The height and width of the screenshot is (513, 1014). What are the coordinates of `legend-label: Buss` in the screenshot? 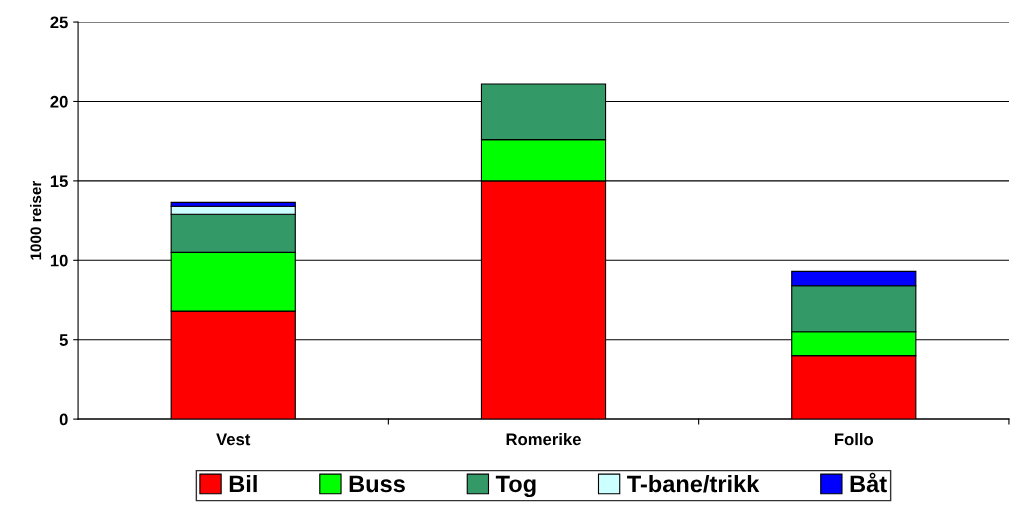 It's located at (377, 484).